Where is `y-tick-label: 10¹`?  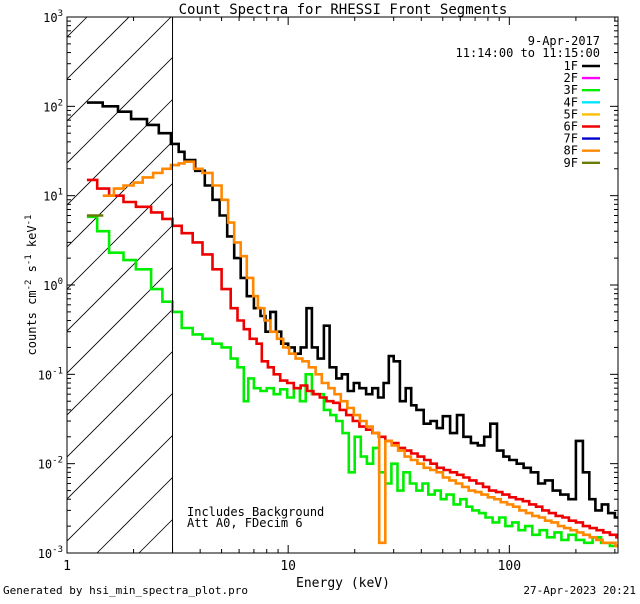
y-tick-label: 10¹ is located at coordinates (53, 196).